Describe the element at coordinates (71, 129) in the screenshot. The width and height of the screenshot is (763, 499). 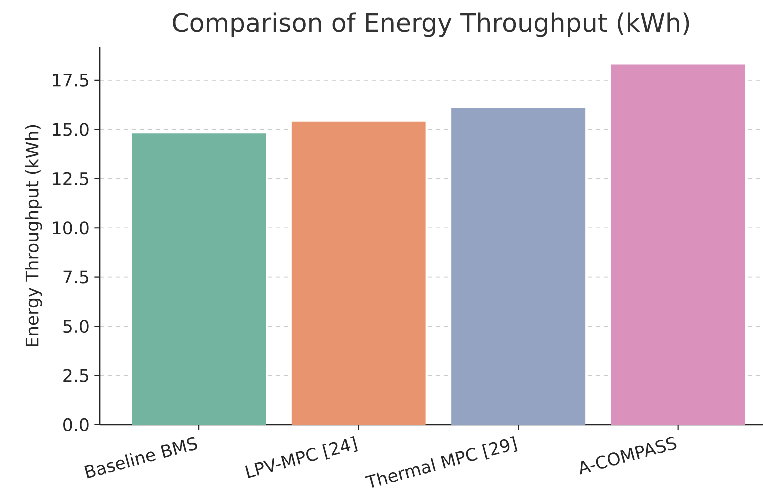
I see `y-tick-label: 15.0` at that location.